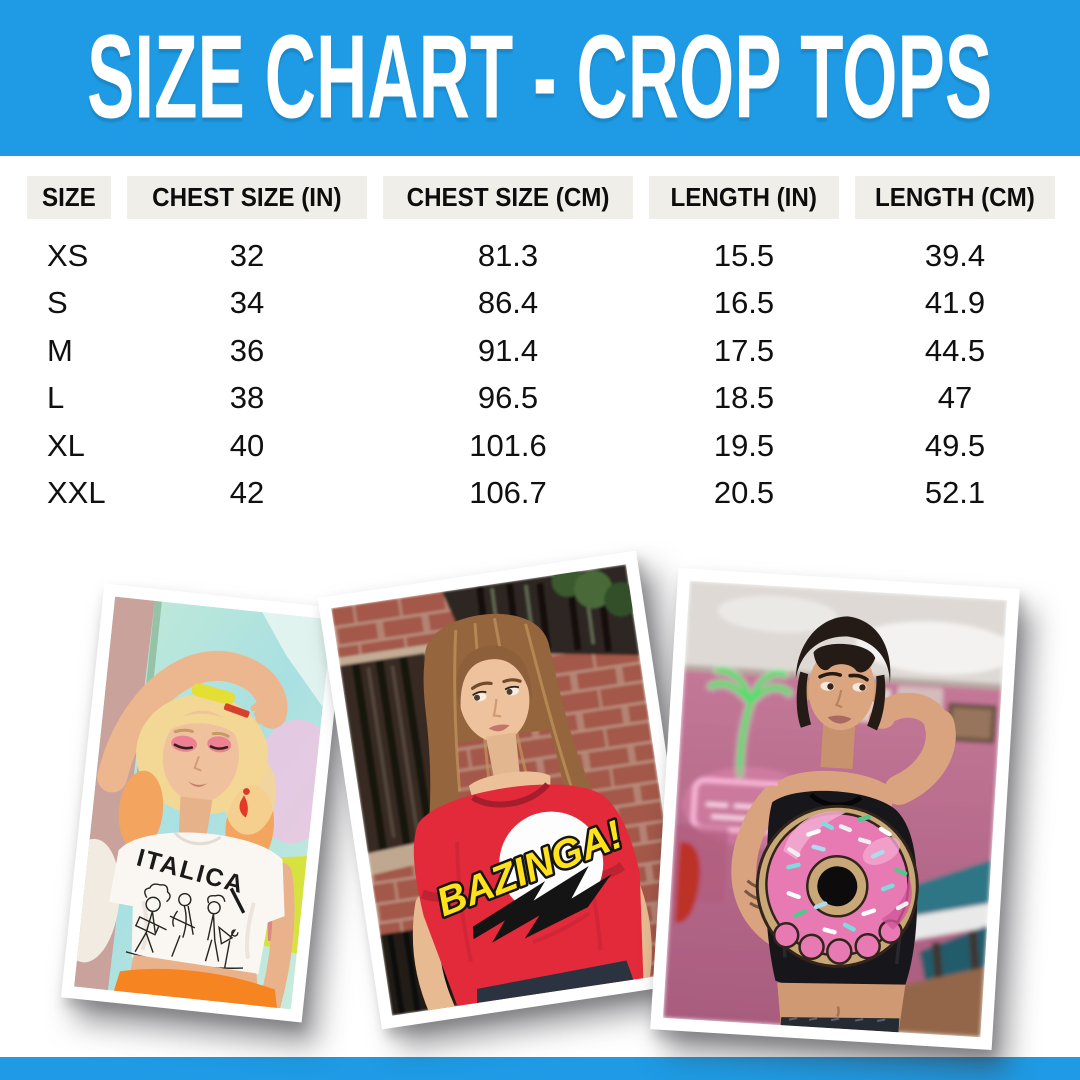  Describe the element at coordinates (955, 445) in the screenshot. I see `table-cell: 49.5` at that location.